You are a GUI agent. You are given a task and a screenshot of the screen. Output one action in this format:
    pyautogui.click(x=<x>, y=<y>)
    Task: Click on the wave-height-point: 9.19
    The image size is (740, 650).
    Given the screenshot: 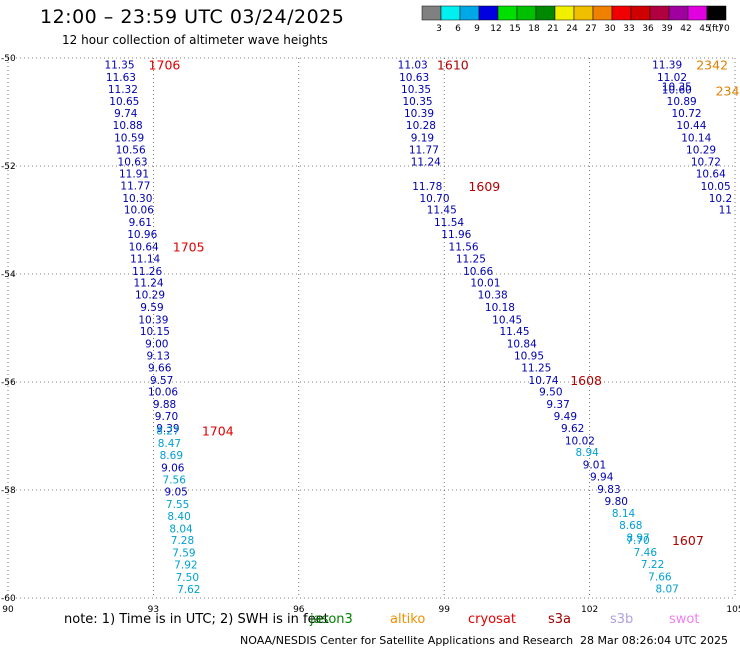 What is the action you would take?
    pyautogui.click(x=422, y=138)
    